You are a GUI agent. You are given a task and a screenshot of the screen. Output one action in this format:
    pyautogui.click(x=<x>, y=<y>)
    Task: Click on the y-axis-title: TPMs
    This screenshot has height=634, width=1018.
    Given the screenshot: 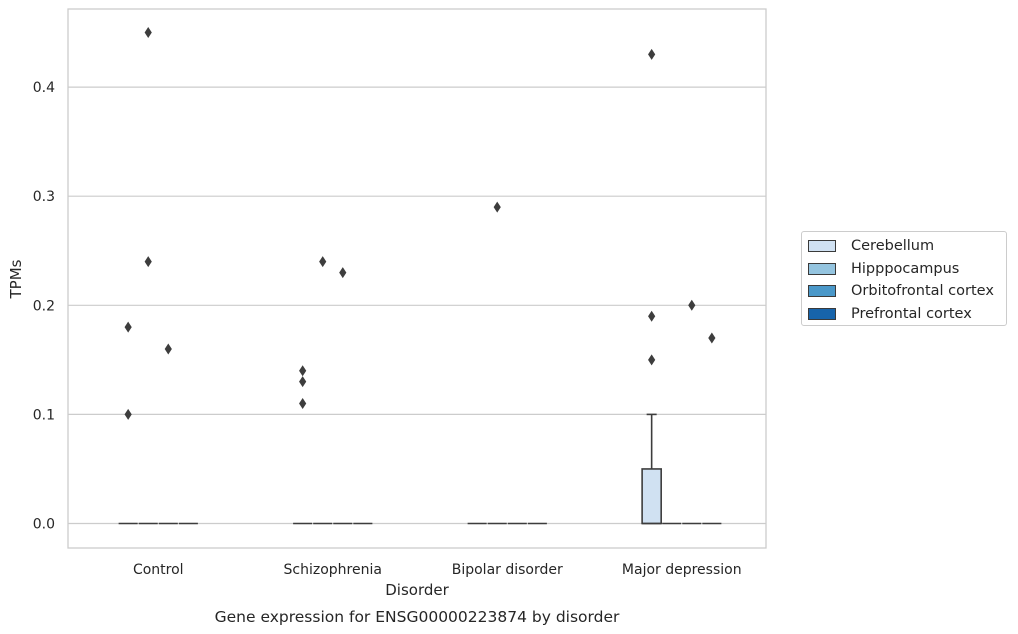 What is the action you would take?
    pyautogui.click(x=16, y=279)
    